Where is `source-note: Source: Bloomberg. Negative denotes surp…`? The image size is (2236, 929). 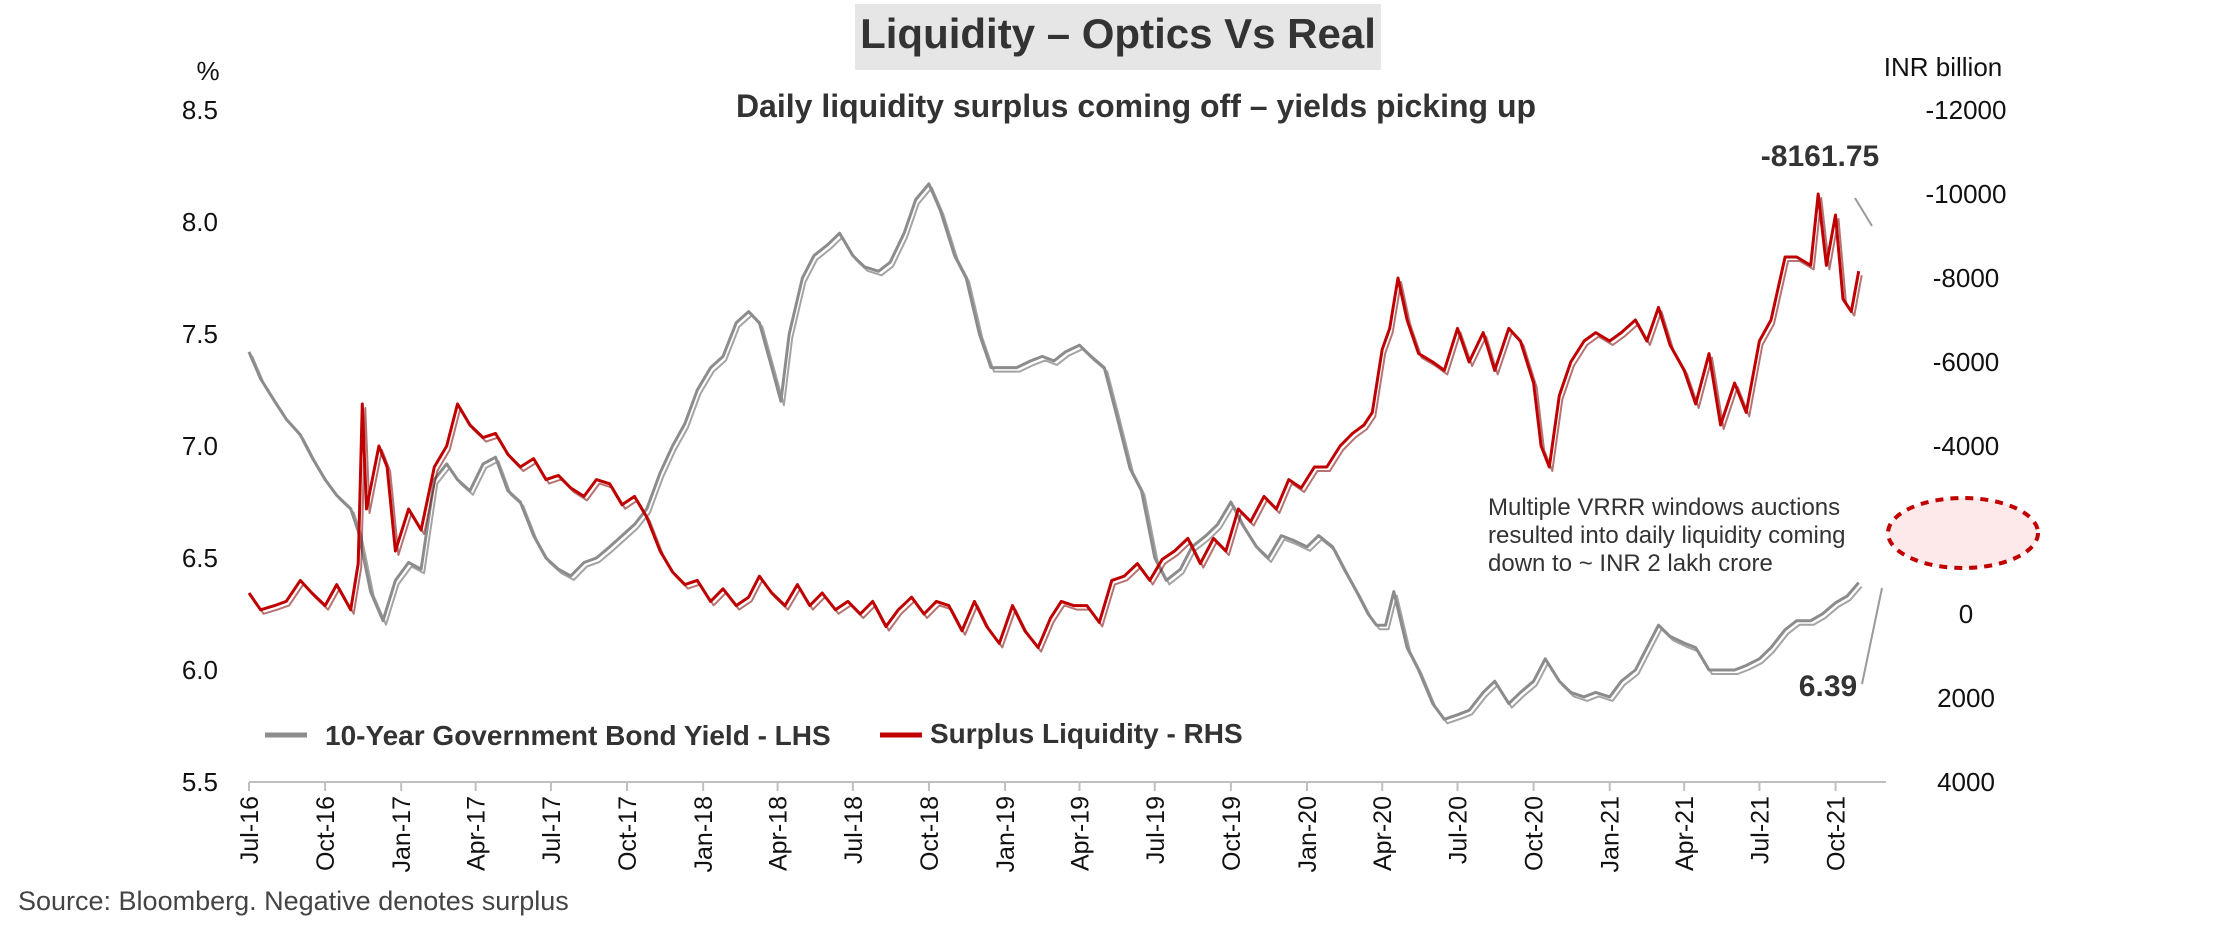 source-note: Source: Bloomberg. Negative denotes surp… is located at coordinates (293, 901).